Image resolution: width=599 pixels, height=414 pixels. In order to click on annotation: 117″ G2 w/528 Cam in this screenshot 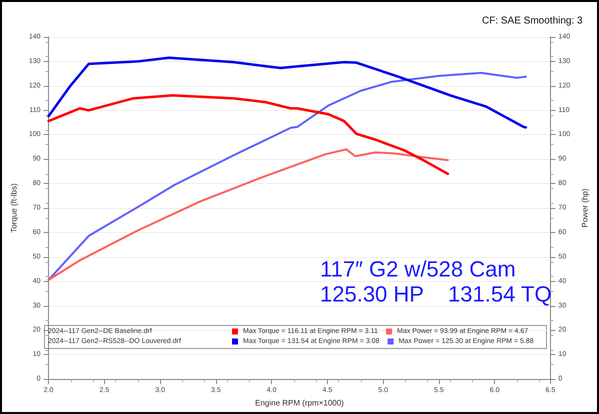, I will do `click(418, 269)`.